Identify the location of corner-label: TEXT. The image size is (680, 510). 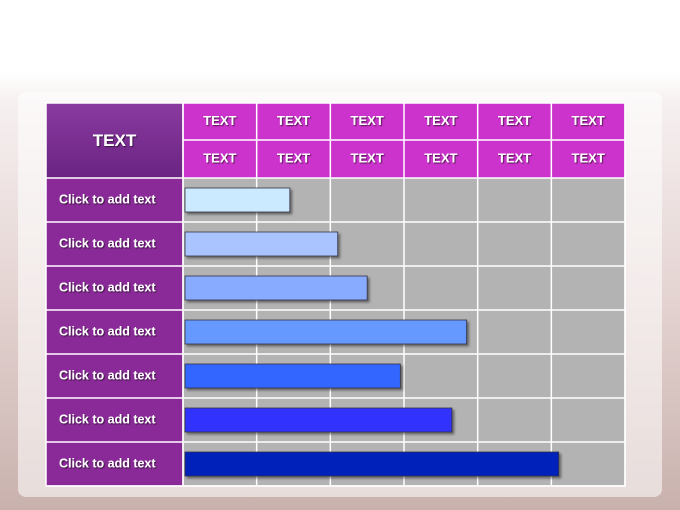
(115, 140).